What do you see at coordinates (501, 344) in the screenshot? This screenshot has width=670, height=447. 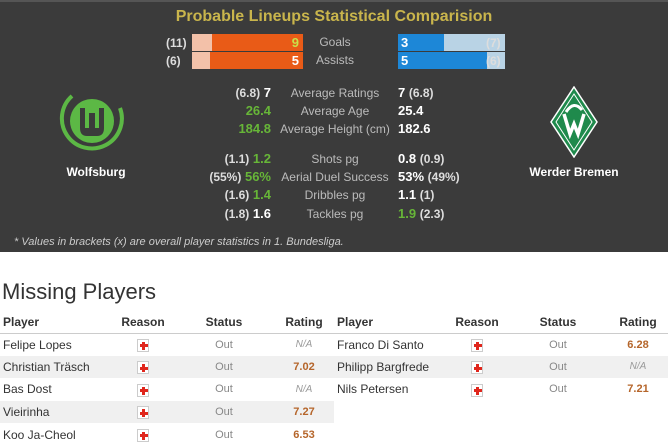 I see `table-row: Franco Di Santo Out 6.28` at bounding box center [501, 344].